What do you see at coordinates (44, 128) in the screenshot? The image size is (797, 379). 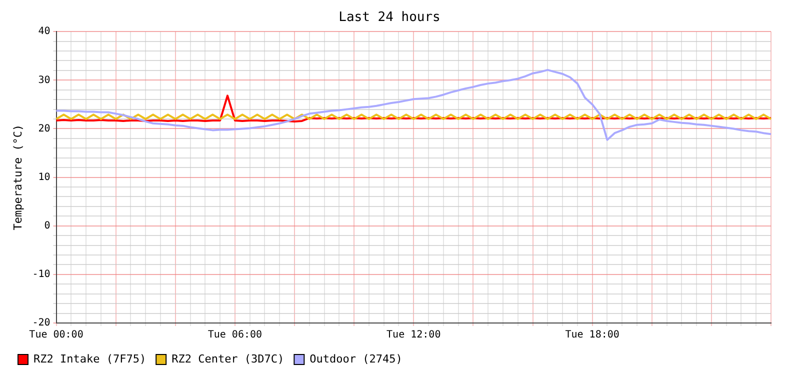 I see `y-tick-label: 20` at bounding box center [44, 128].